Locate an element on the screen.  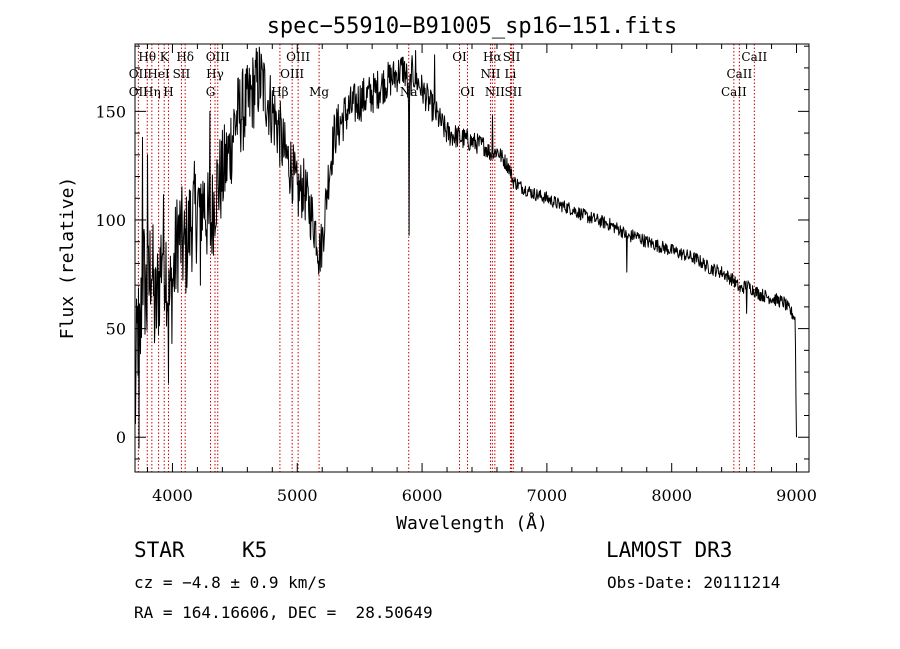
line-label: Hδ is located at coordinates (185, 57).